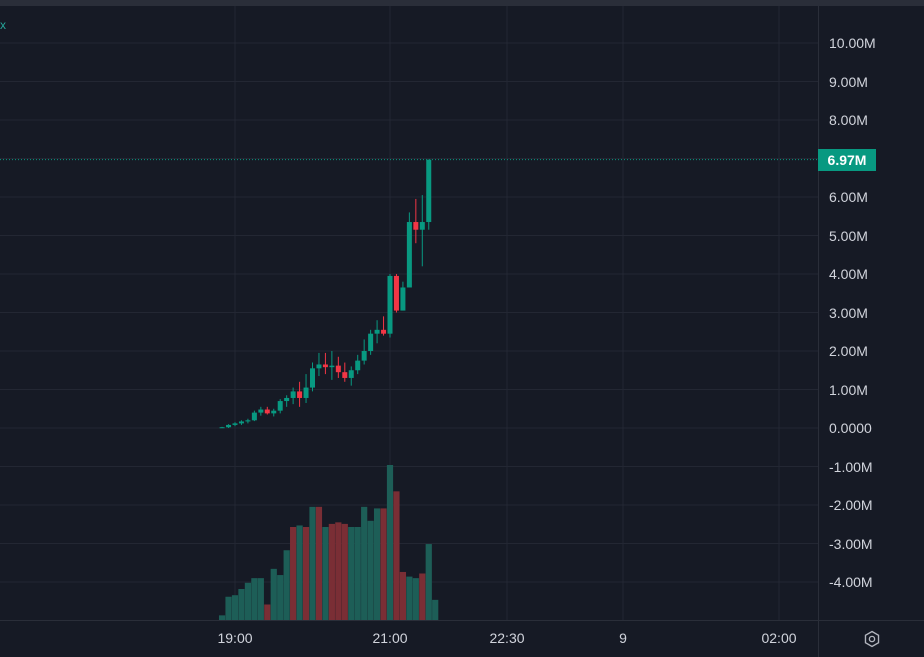 Image resolution: width=924 pixels, height=657 pixels. Describe the element at coordinates (325, 294) in the screenshot. I see `candlestick-series` at that location.